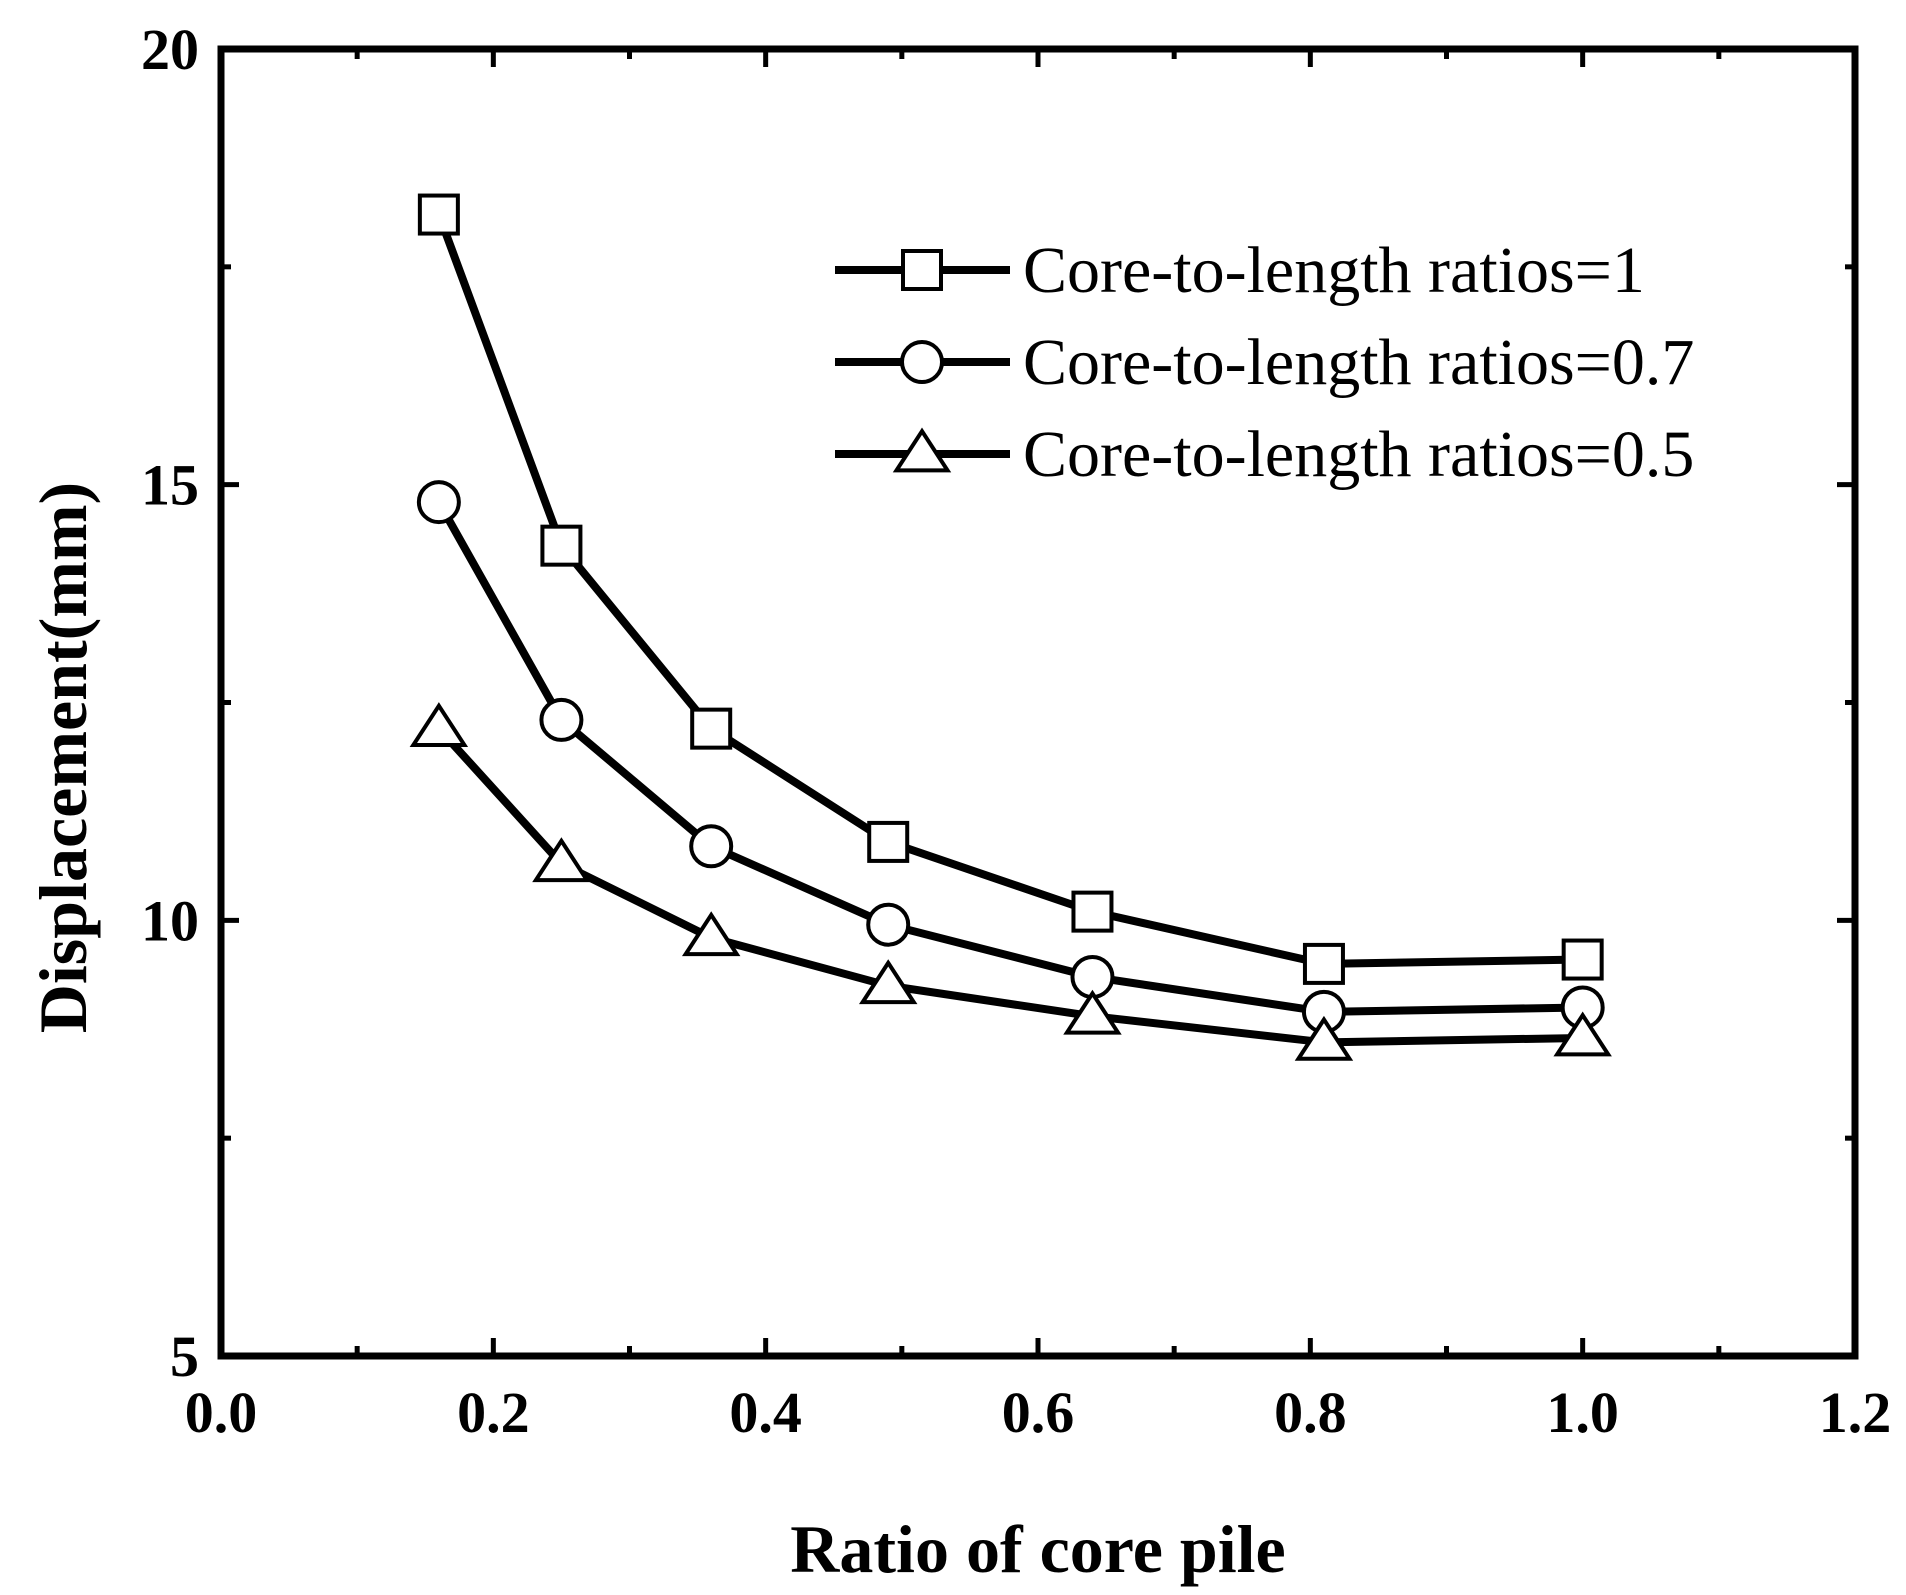  Describe the element at coordinates (765, 1412) in the screenshot. I see `x-tick-label: 0.4` at that location.